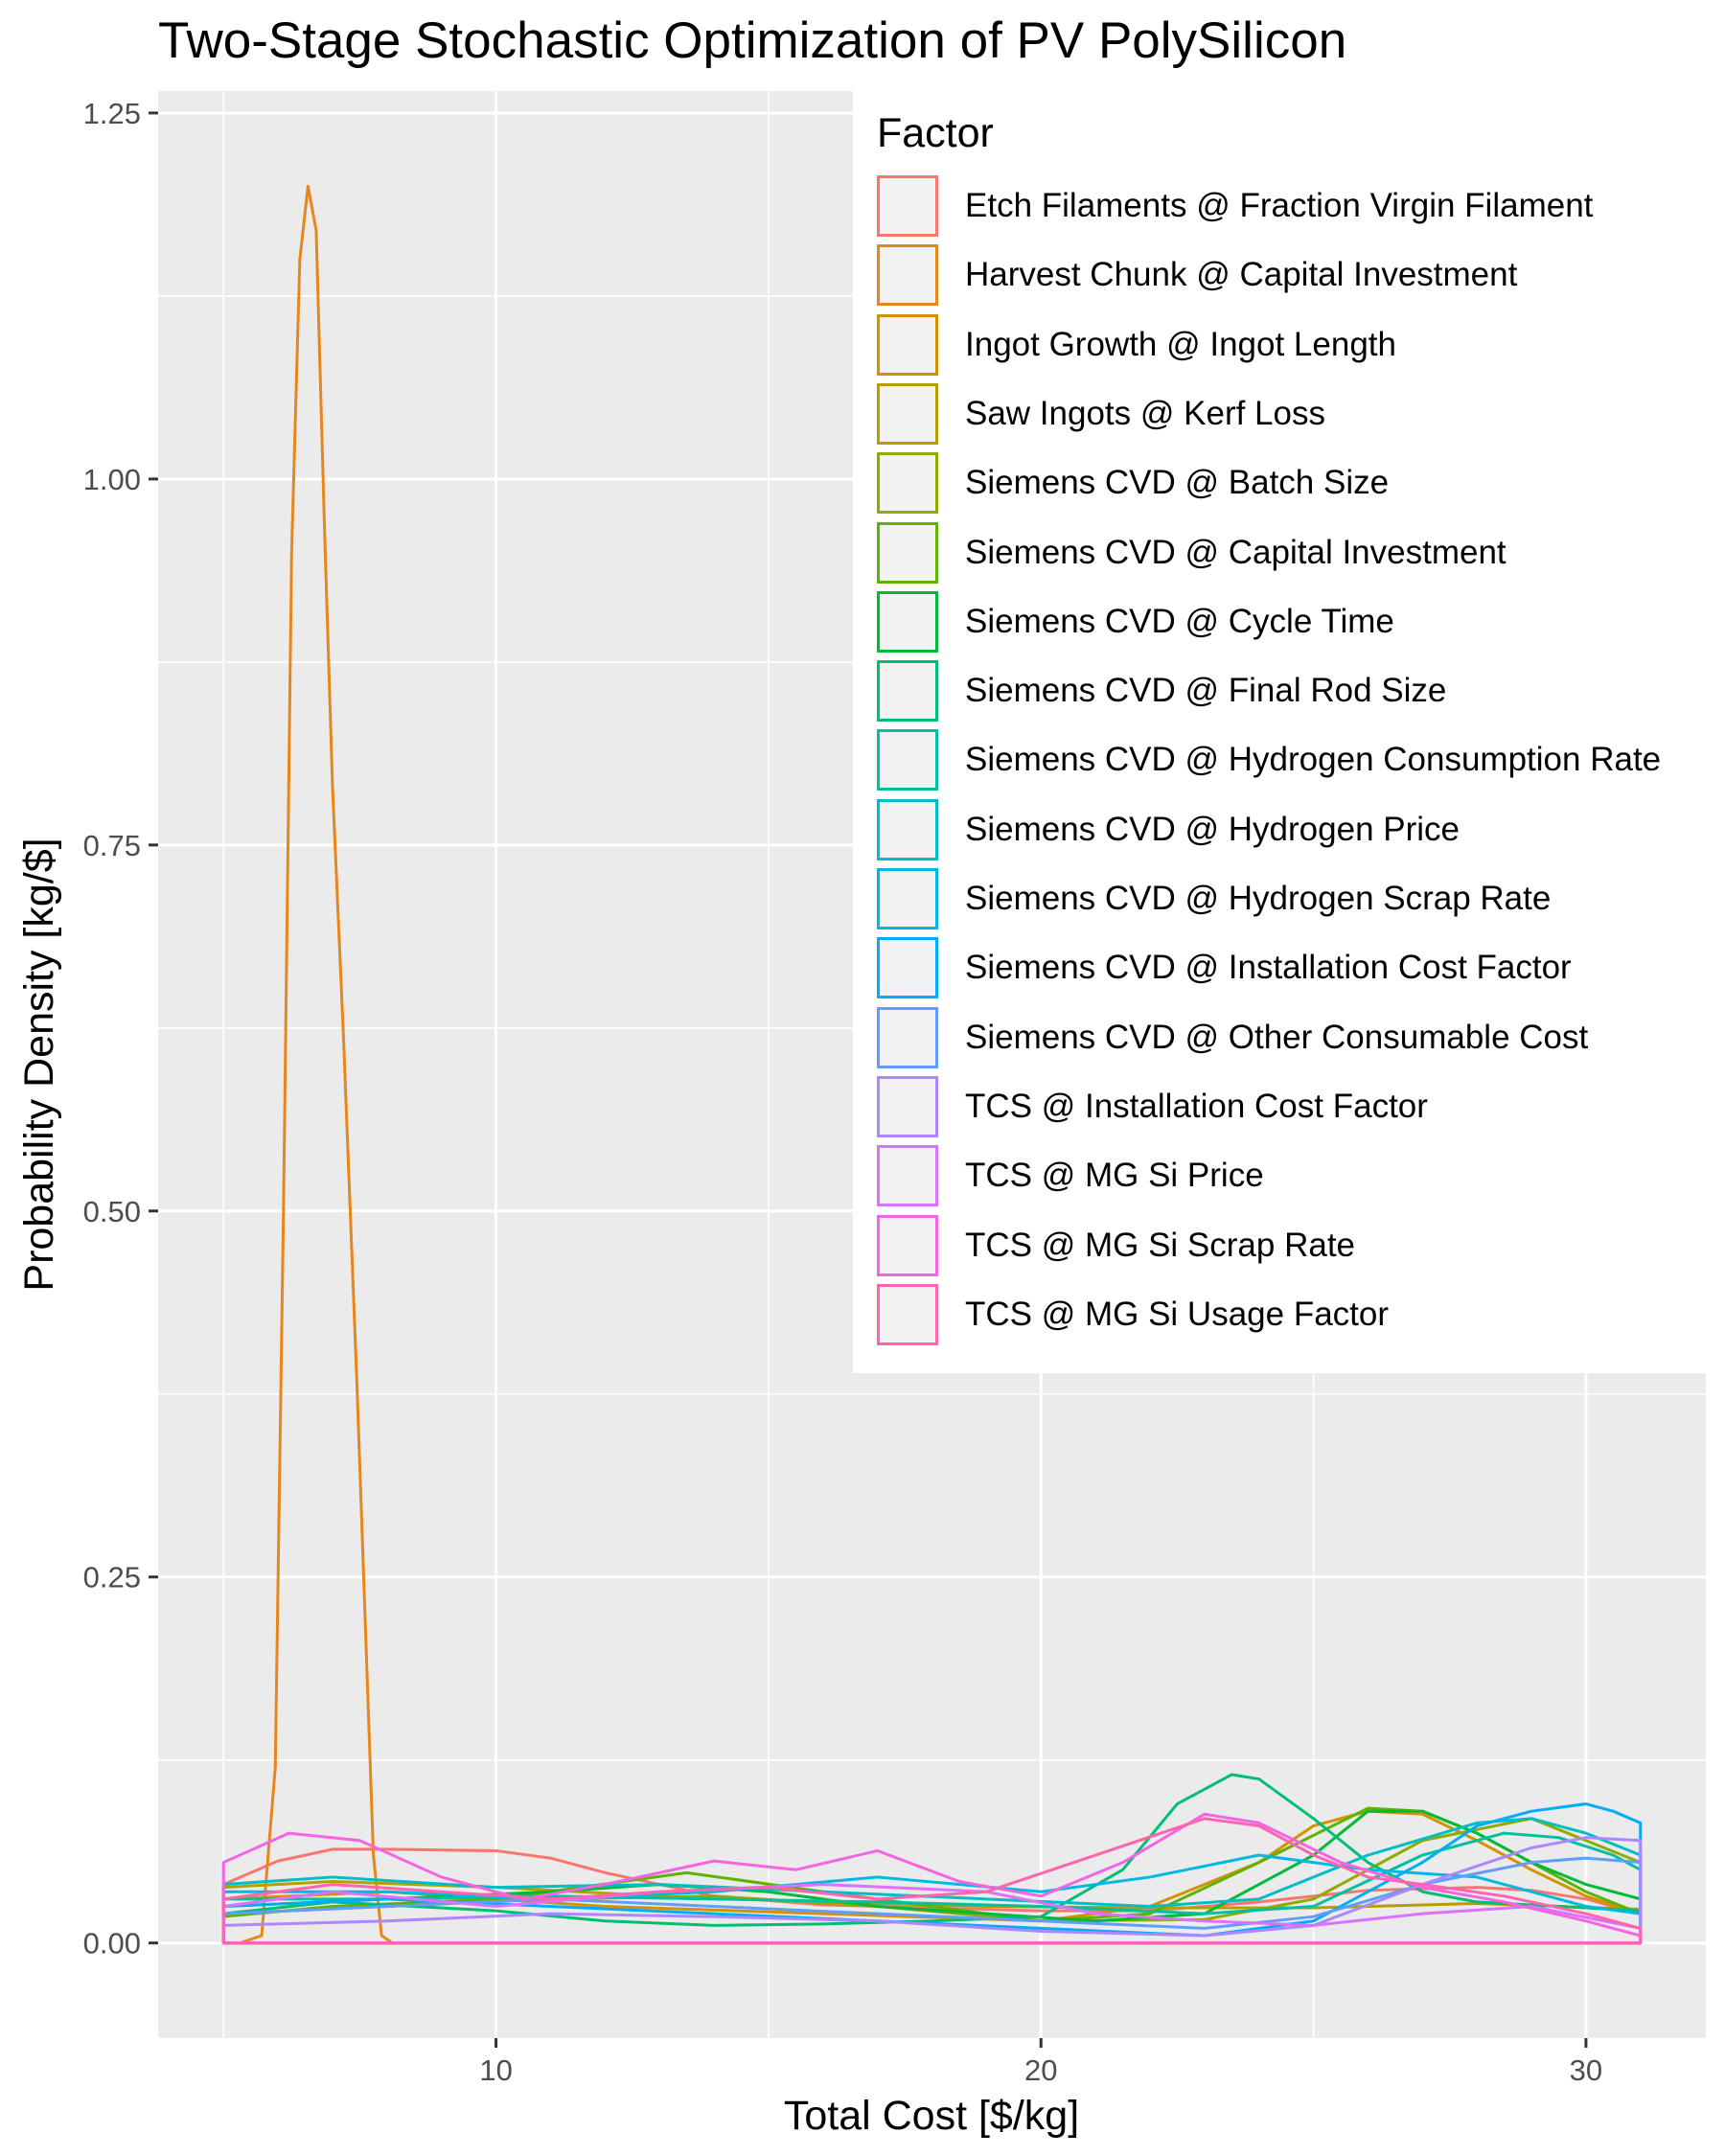 The height and width of the screenshot is (2156, 1725). What do you see at coordinates (1206, 691) in the screenshot?
I see `legend-label: Siemens CVD @ Final Rod Size` at bounding box center [1206, 691].